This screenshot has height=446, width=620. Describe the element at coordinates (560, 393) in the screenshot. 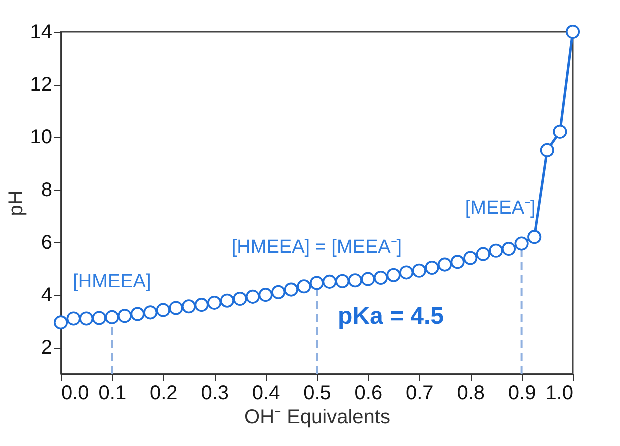

I see `x-tick-label: 1.0` at that location.